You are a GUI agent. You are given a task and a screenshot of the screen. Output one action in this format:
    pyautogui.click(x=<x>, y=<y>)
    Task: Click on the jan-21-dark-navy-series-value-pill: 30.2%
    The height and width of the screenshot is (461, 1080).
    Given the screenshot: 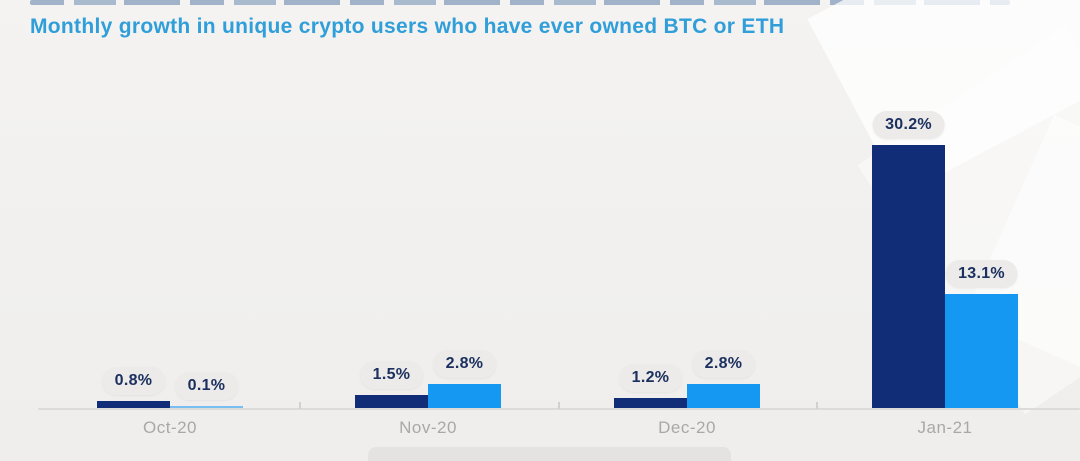 What is the action you would take?
    pyautogui.click(x=908, y=125)
    